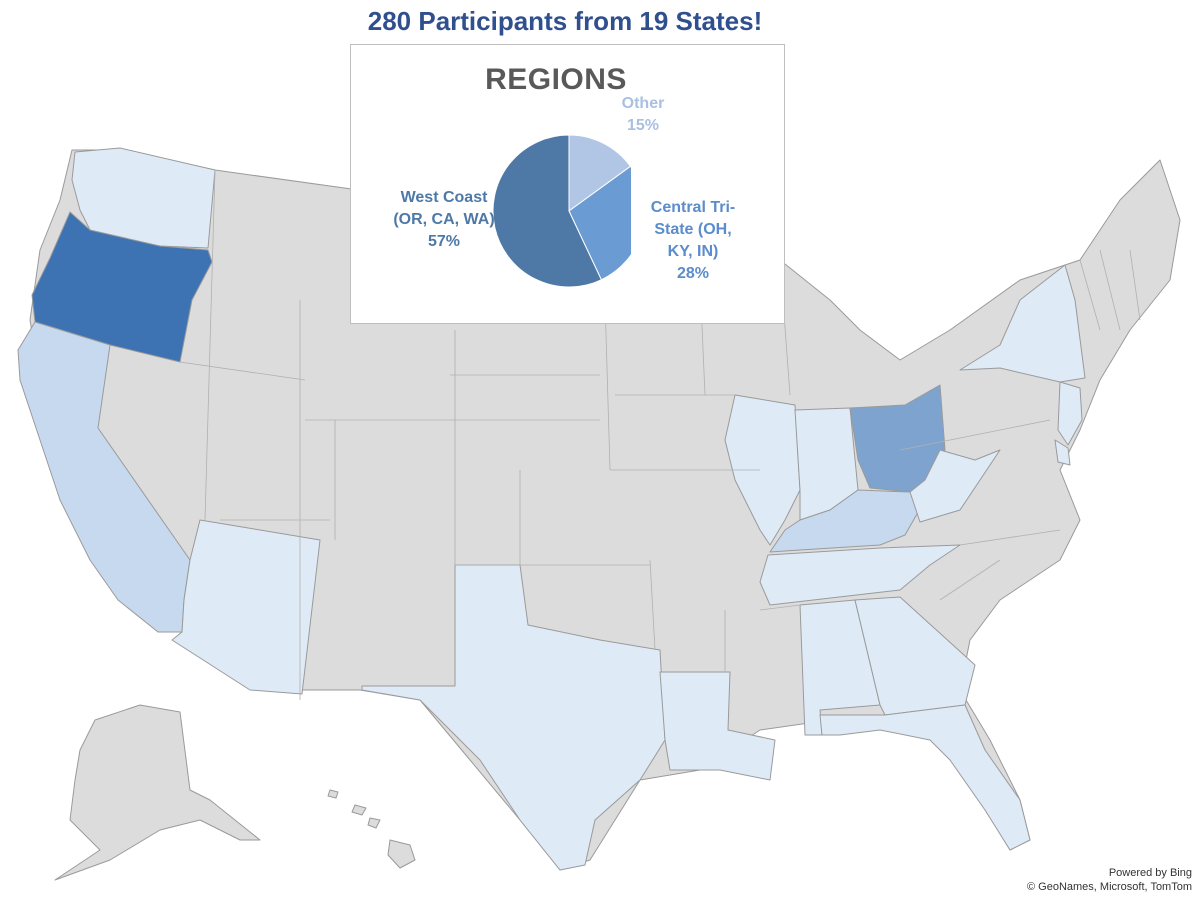  I want to click on state-kentucky, so click(847, 521).